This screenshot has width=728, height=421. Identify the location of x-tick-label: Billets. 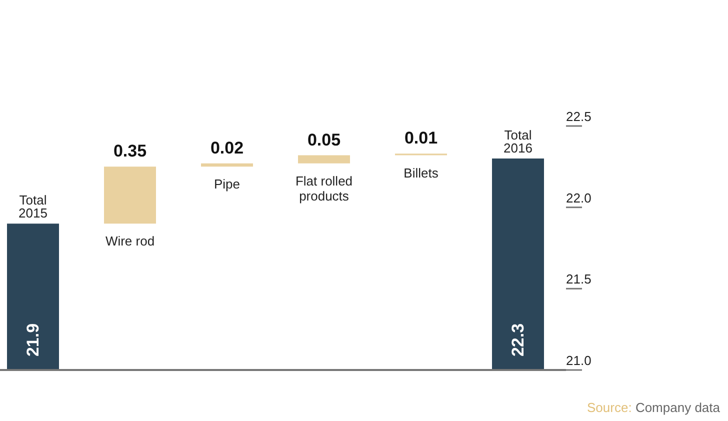
(421, 172).